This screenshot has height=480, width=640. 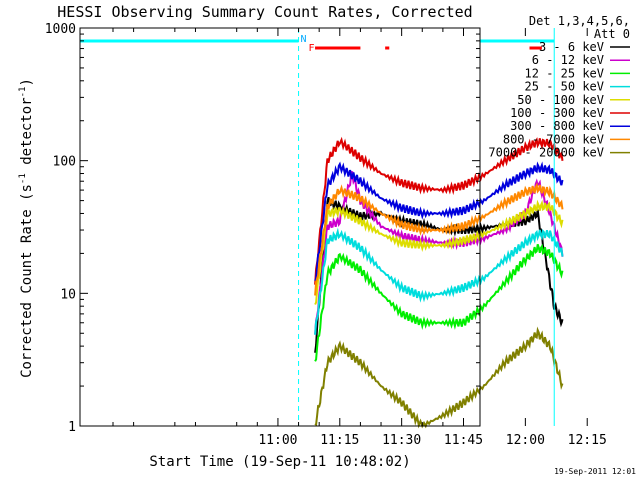 I want to click on y-tick-label: 1, so click(x=72, y=427).